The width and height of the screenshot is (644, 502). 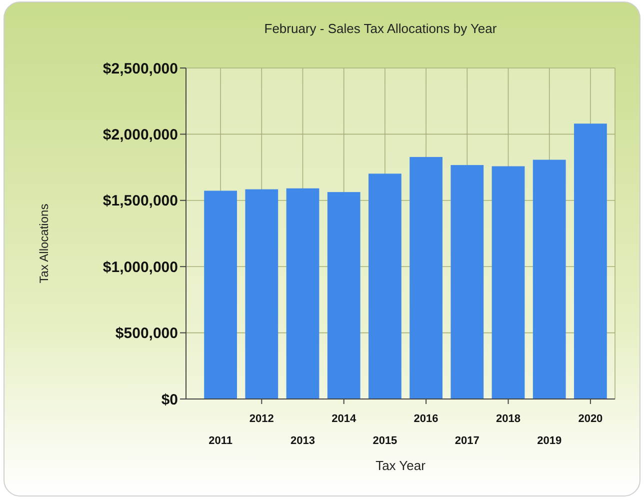 I want to click on x-tick-label: 2013, so click(x=302, y=441).